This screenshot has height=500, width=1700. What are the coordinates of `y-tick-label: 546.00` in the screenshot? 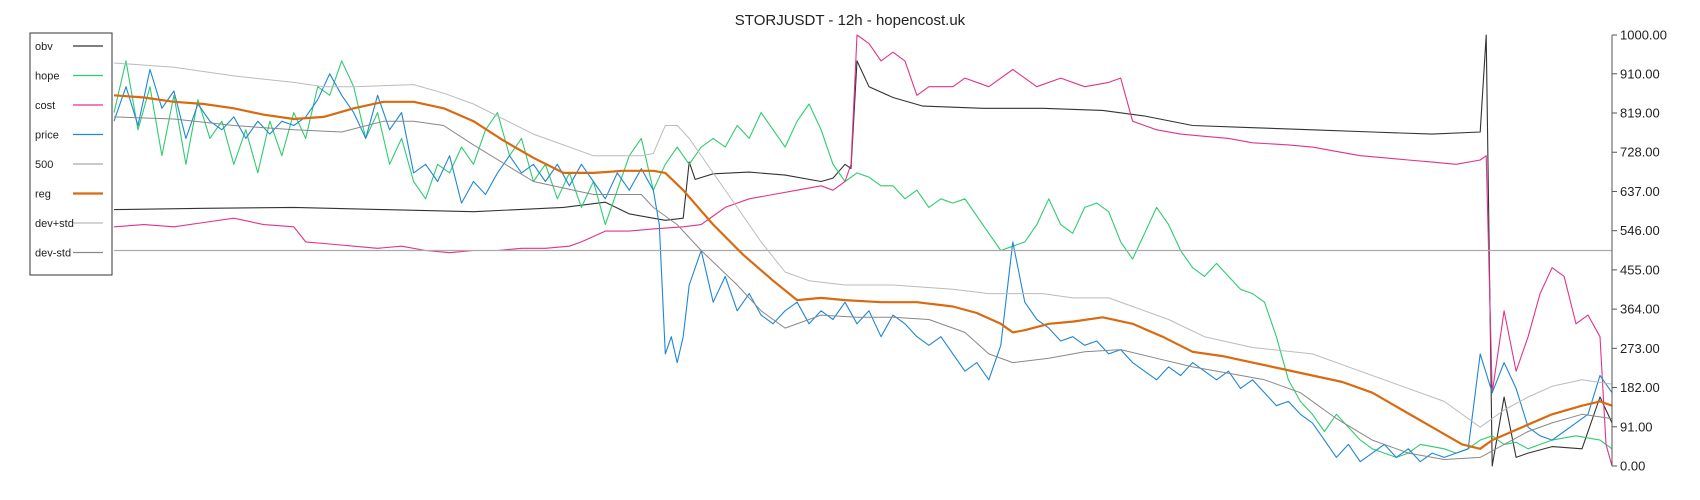 It's located at (1640, 230).